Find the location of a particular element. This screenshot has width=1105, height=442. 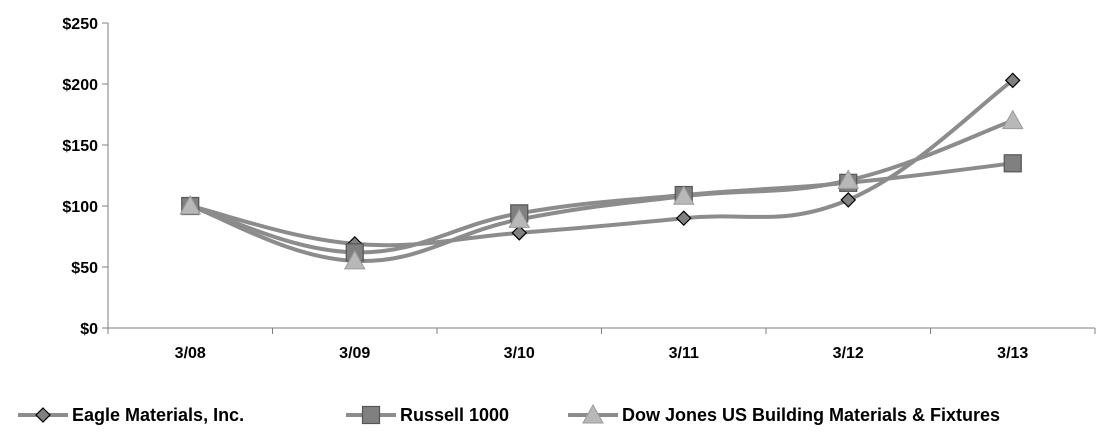

legend-item-1: Eagle Materials, Inc. is located at coordinates (131, 415).